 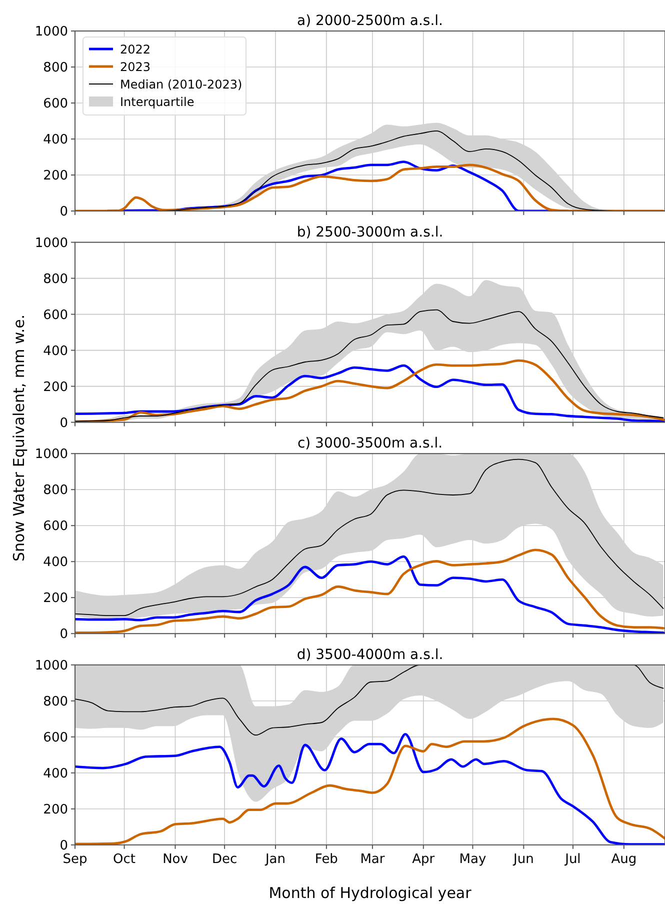 I want to click on x-axis-title: Month of Hydrological year, so click(x=370, y=893).